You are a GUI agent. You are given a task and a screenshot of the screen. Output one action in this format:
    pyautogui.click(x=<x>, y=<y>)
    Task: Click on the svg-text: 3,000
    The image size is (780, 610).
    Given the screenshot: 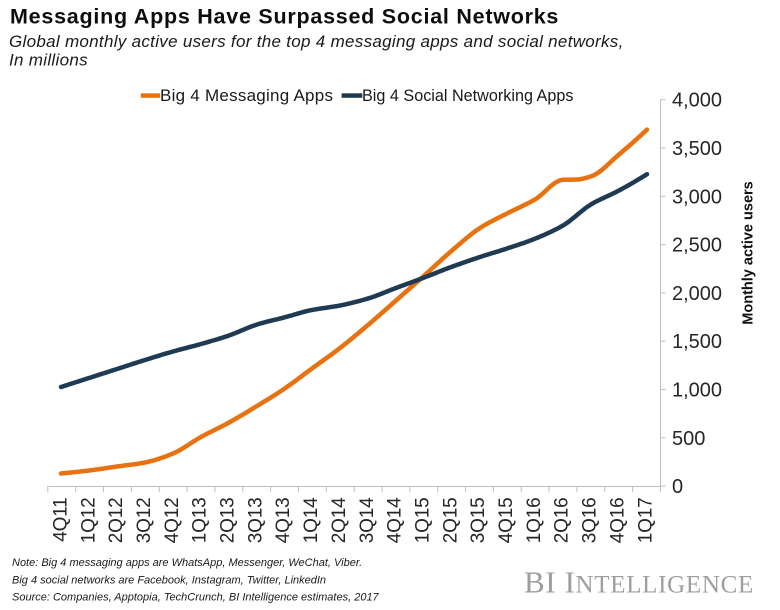 What is the action you would take?
    pyautogui.click(x=697, y=197)
    